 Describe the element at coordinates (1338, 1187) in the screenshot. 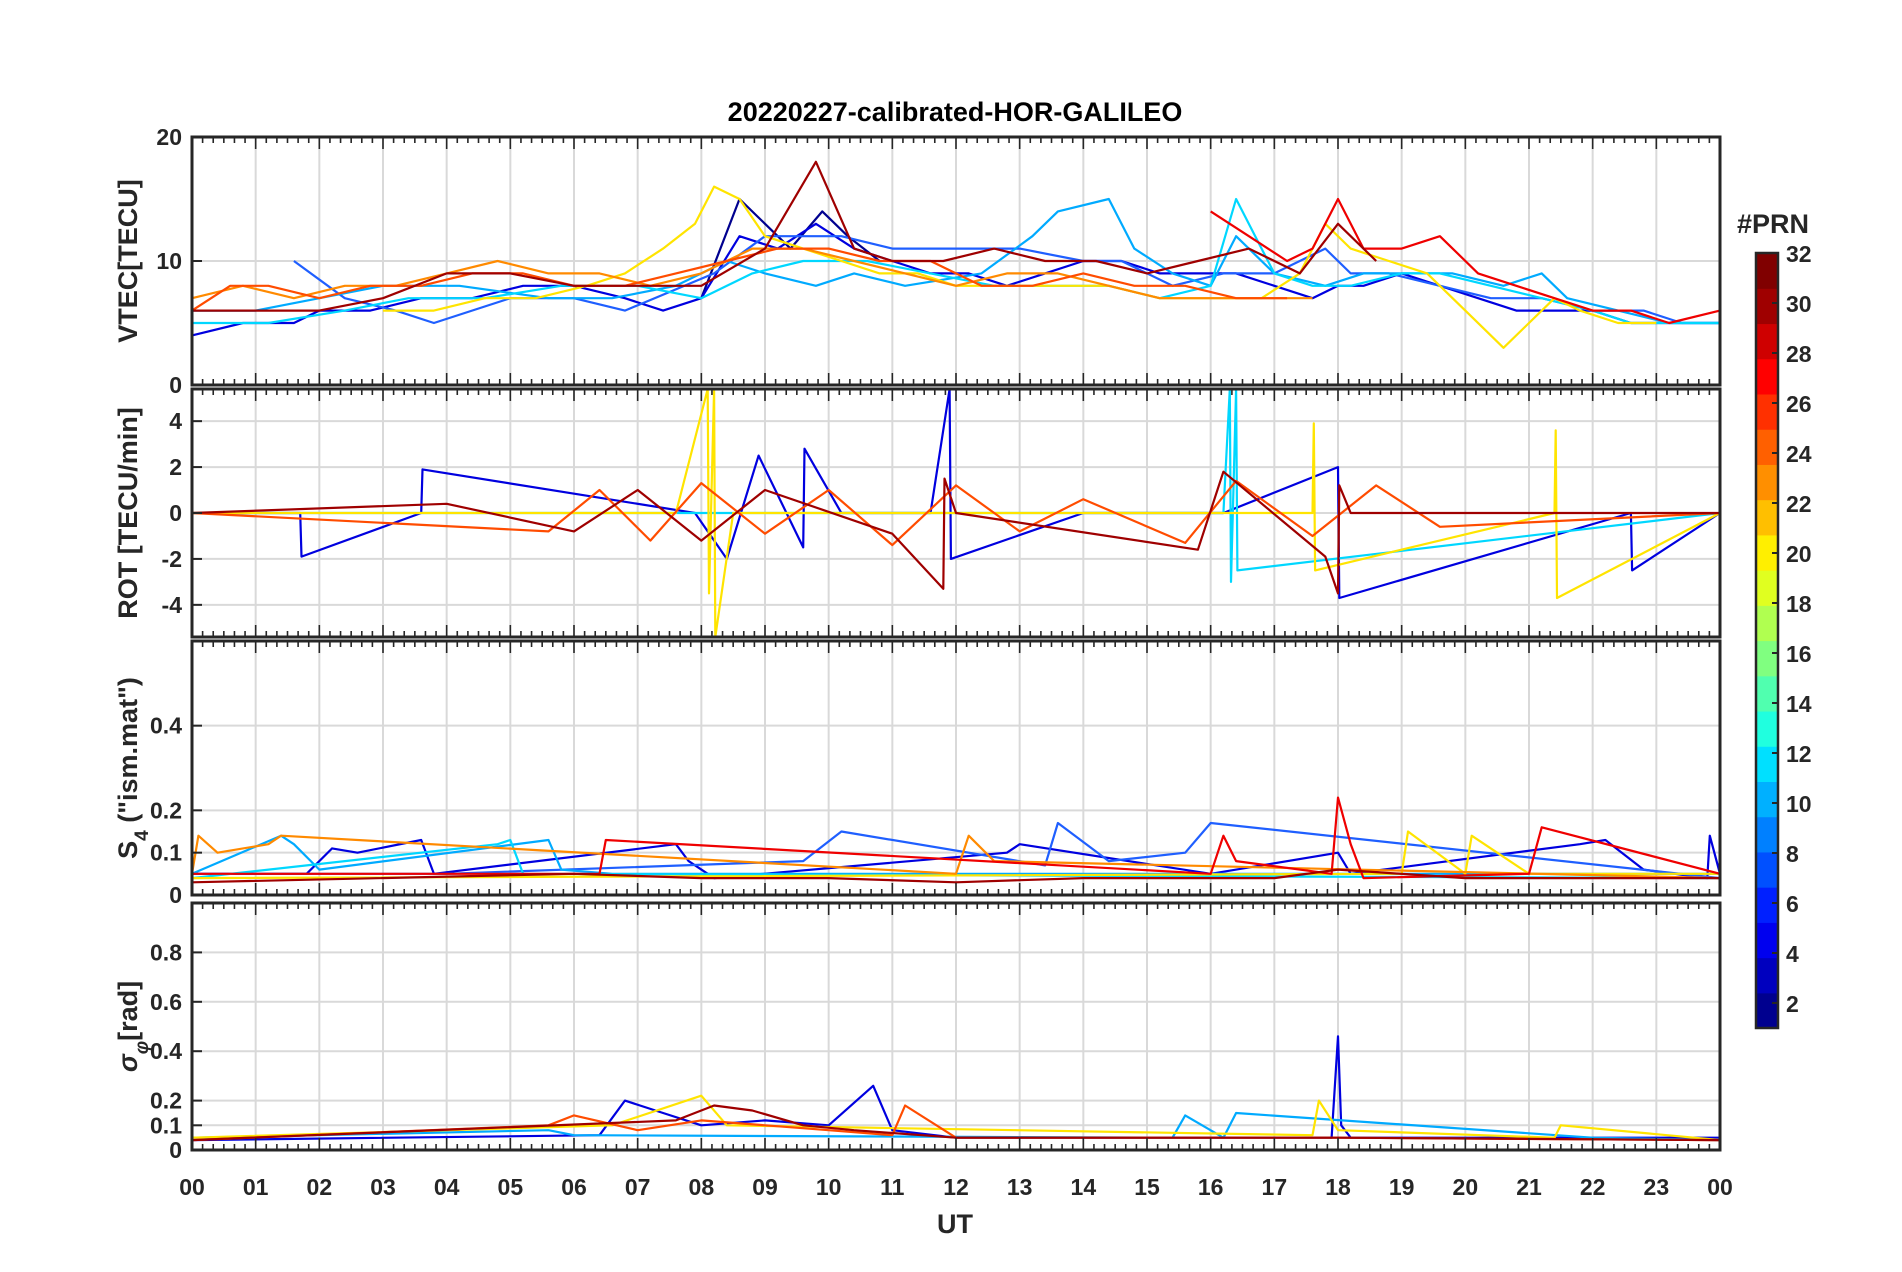

I see `x-tick-label: 18` at that location.